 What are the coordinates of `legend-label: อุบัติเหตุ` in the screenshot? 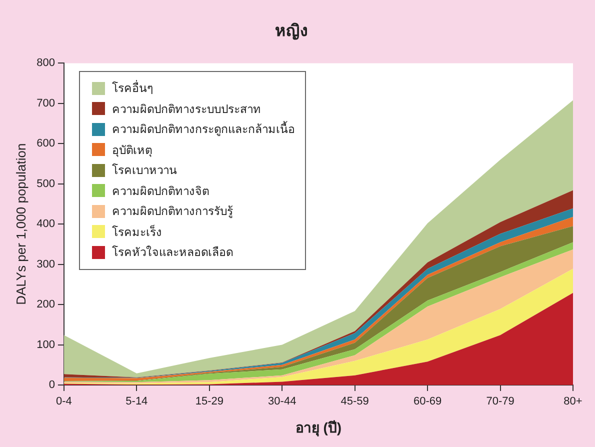 It's located at (132, 150).